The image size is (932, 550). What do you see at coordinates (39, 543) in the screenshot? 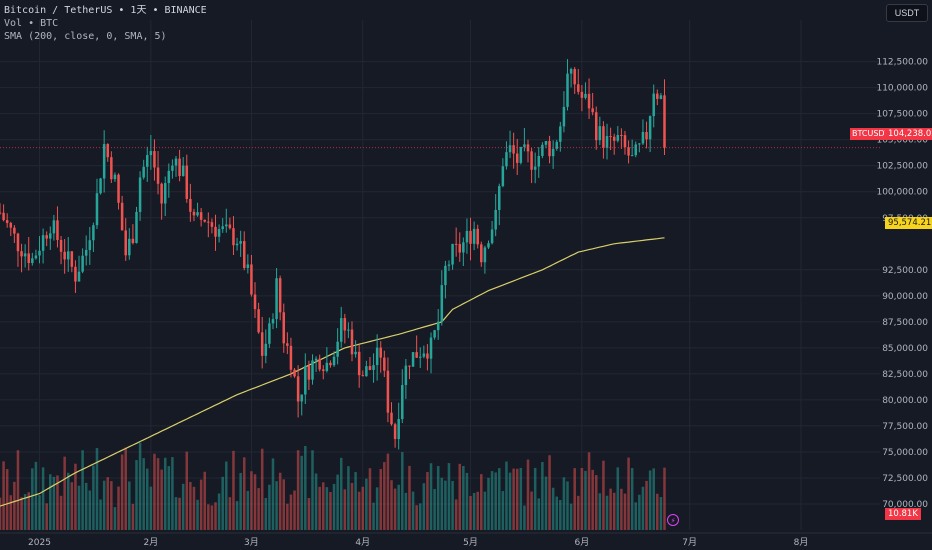
I see `x-tick-label: 2025` at bounding box center [39, 543].